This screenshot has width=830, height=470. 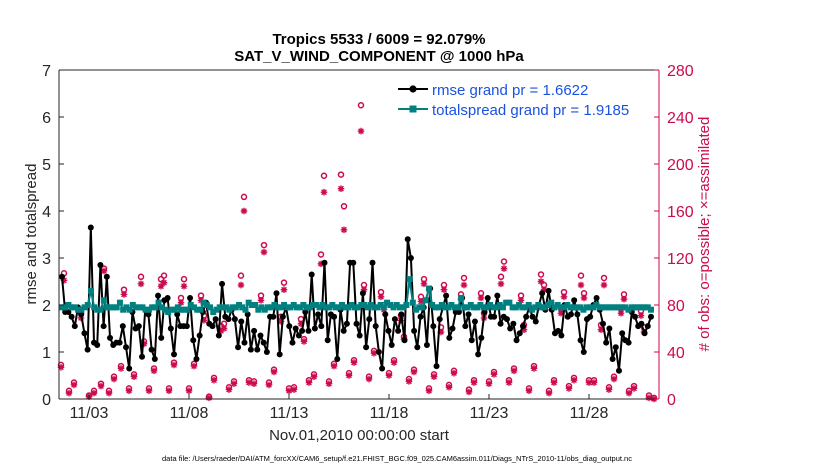 What do you see at coordinates (680, 165) in the screenshot?
I see `y-right-tick-label: 200` at bounding box center [680, 165].